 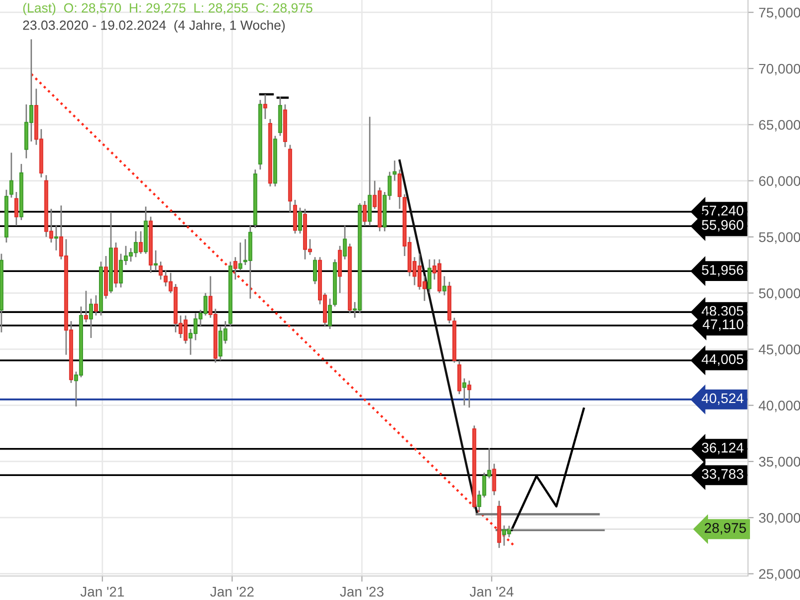 What do you see at coordinates (154, 26) in the screenshot?
I see `text: 23.03.2020 - 19.02.2024 (4 Jahre, 1 Woche)` at bounding box center [154, 26].